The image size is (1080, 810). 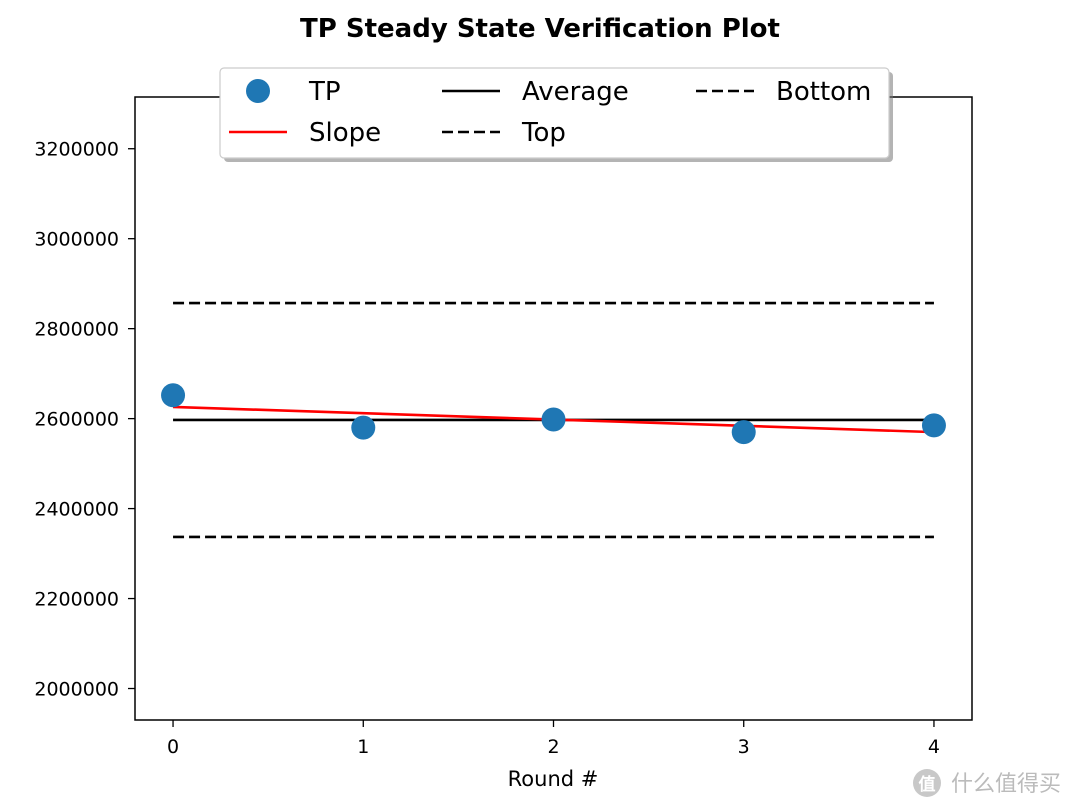 What do you see at coordinates (823, 92) in the screenshot?
I see `legend-bottom-label: Bottom` at bounding box center [823, 92].